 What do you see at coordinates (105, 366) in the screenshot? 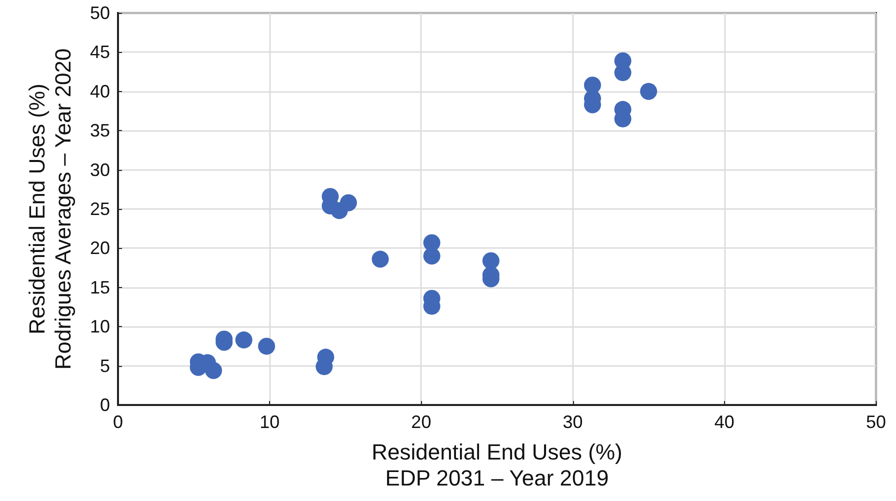
I see `y-tick-label: 5` at bounding box center [105, 366].